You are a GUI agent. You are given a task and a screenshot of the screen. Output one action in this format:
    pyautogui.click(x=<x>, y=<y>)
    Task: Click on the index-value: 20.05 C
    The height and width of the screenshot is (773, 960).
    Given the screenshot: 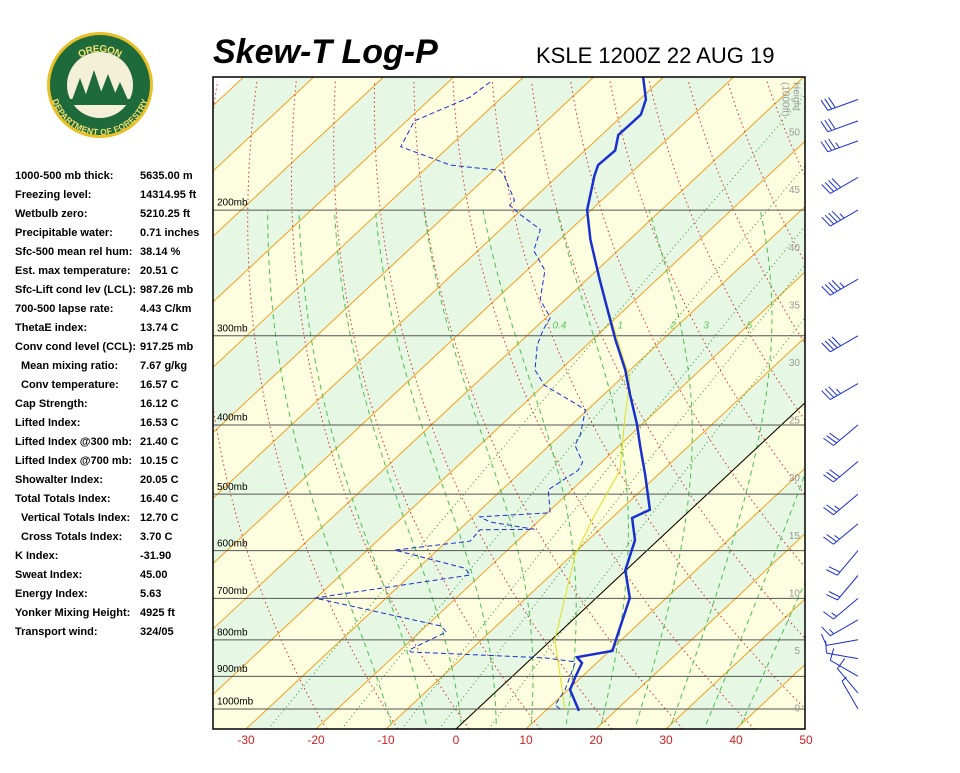 What is the action you would take?
    pyautogui.click(x=159, y=480)
    